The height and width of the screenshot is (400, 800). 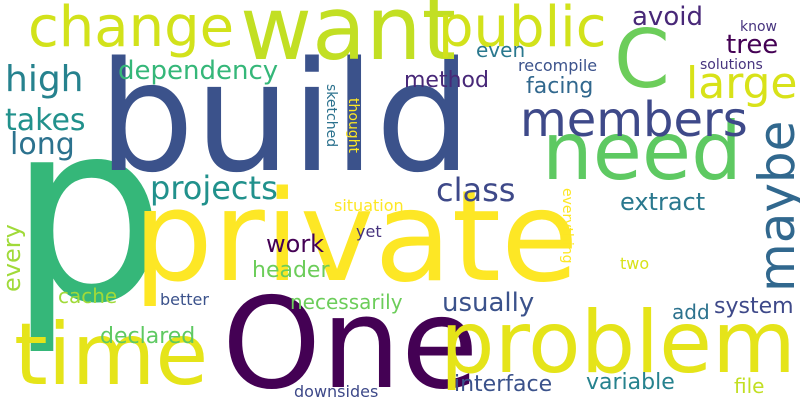 What do you see at coordinates (353, 126) in the screenshot?
I see `word-thought: thought` at bounding box center [353, 126].